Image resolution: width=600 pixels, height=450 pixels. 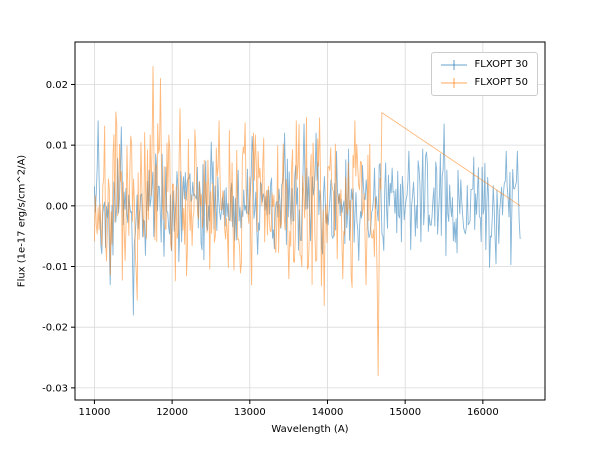 I want to click on legend-entry-flxopt-30: FLXOPT 30, so click(x=483, y=65).